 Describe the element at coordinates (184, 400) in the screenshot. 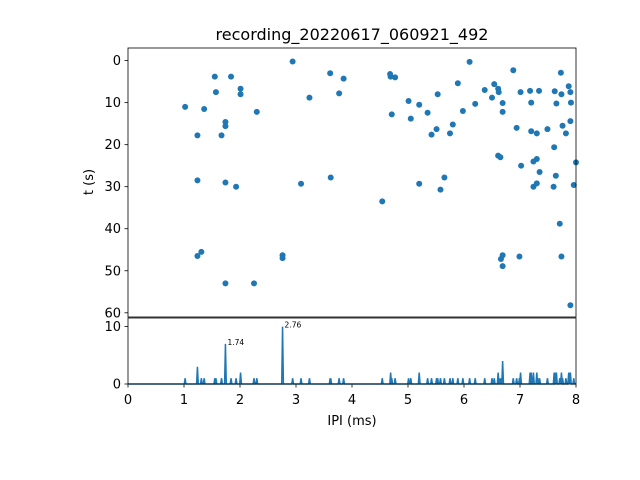

I see `histogram-x-tick-label: 1` at that location.